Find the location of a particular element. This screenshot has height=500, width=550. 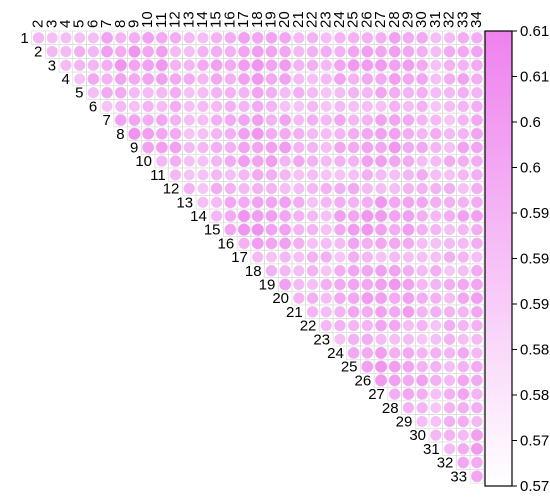

colorbar-gradient is located at coordinates (498, 258).